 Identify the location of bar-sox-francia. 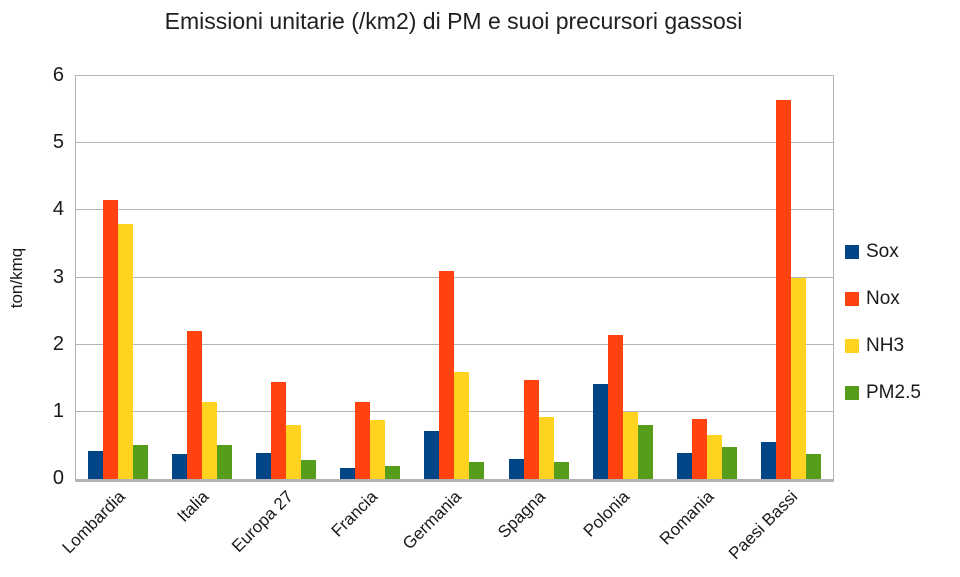
(348, 473).